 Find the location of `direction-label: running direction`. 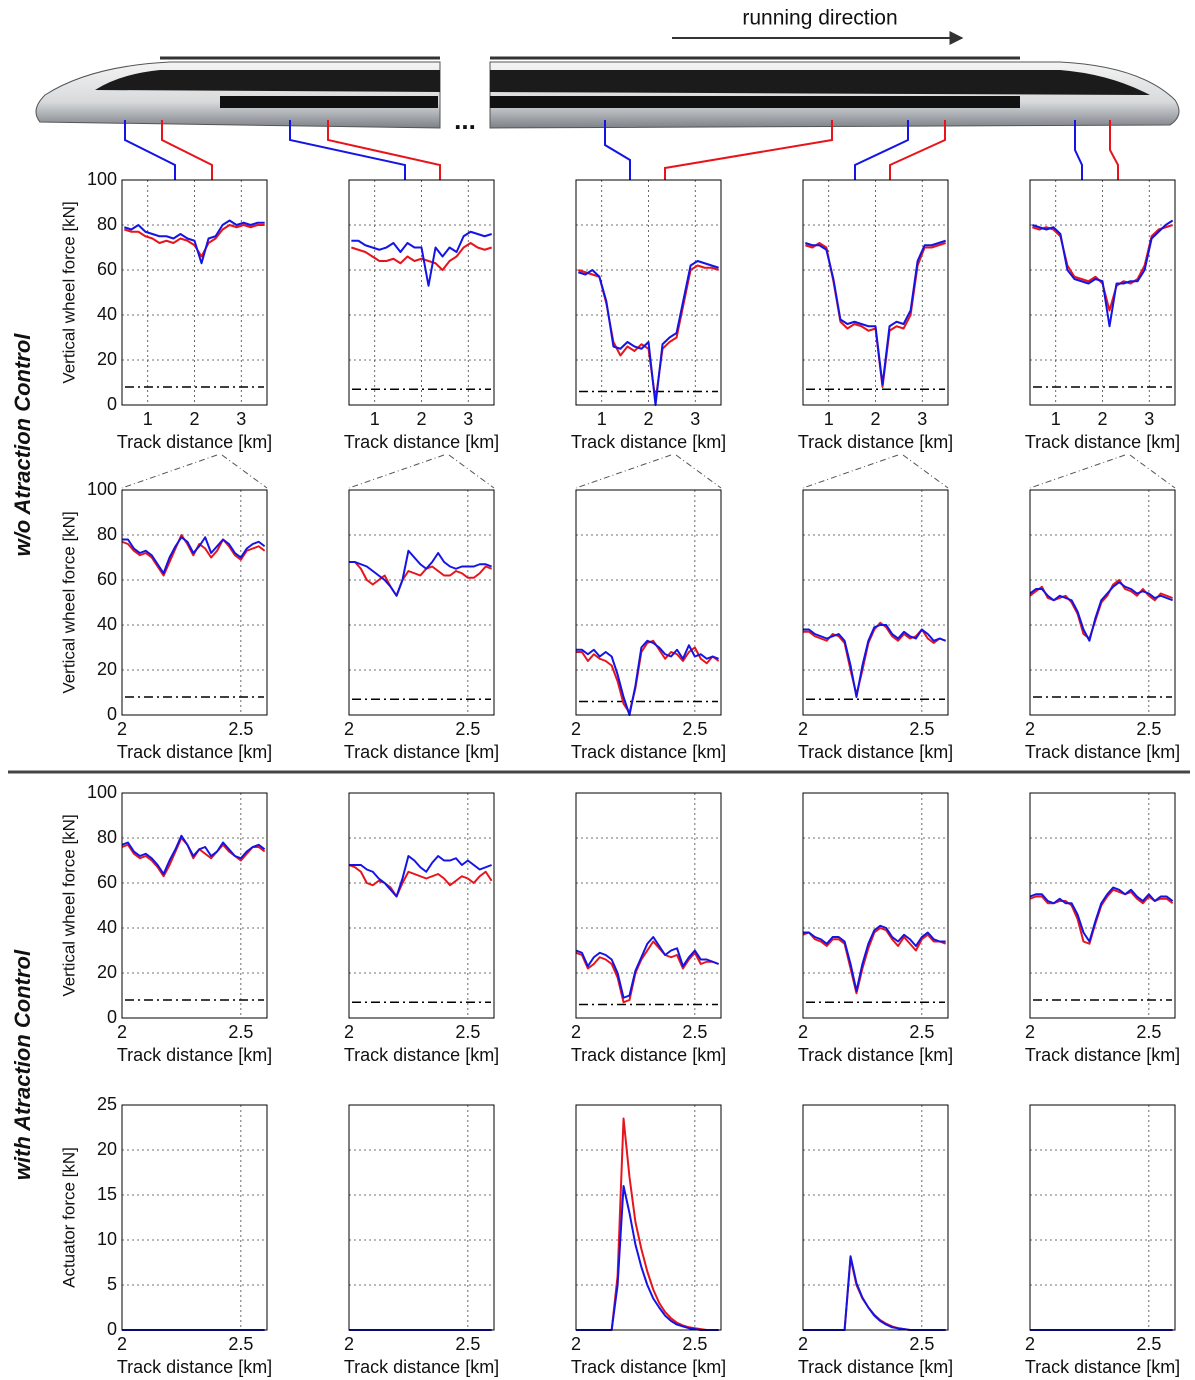

direction-label: running direction is located at coordinates (819, 18).